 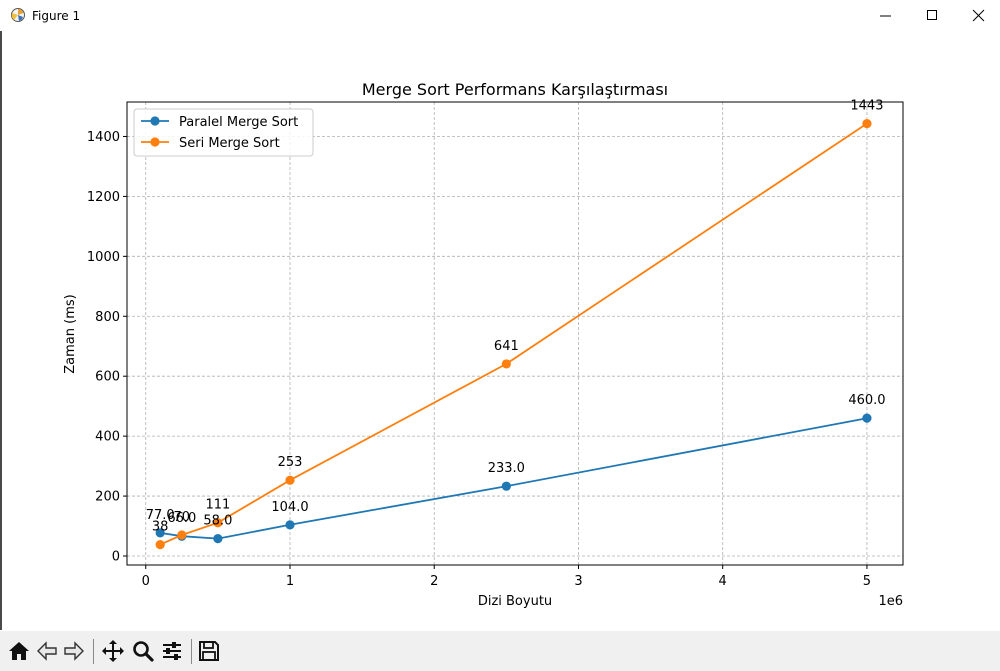 What do you see at coordinates (866, 400) in the screenshot?
I see `data-label: 460.0` at bounding box center [866, 400].